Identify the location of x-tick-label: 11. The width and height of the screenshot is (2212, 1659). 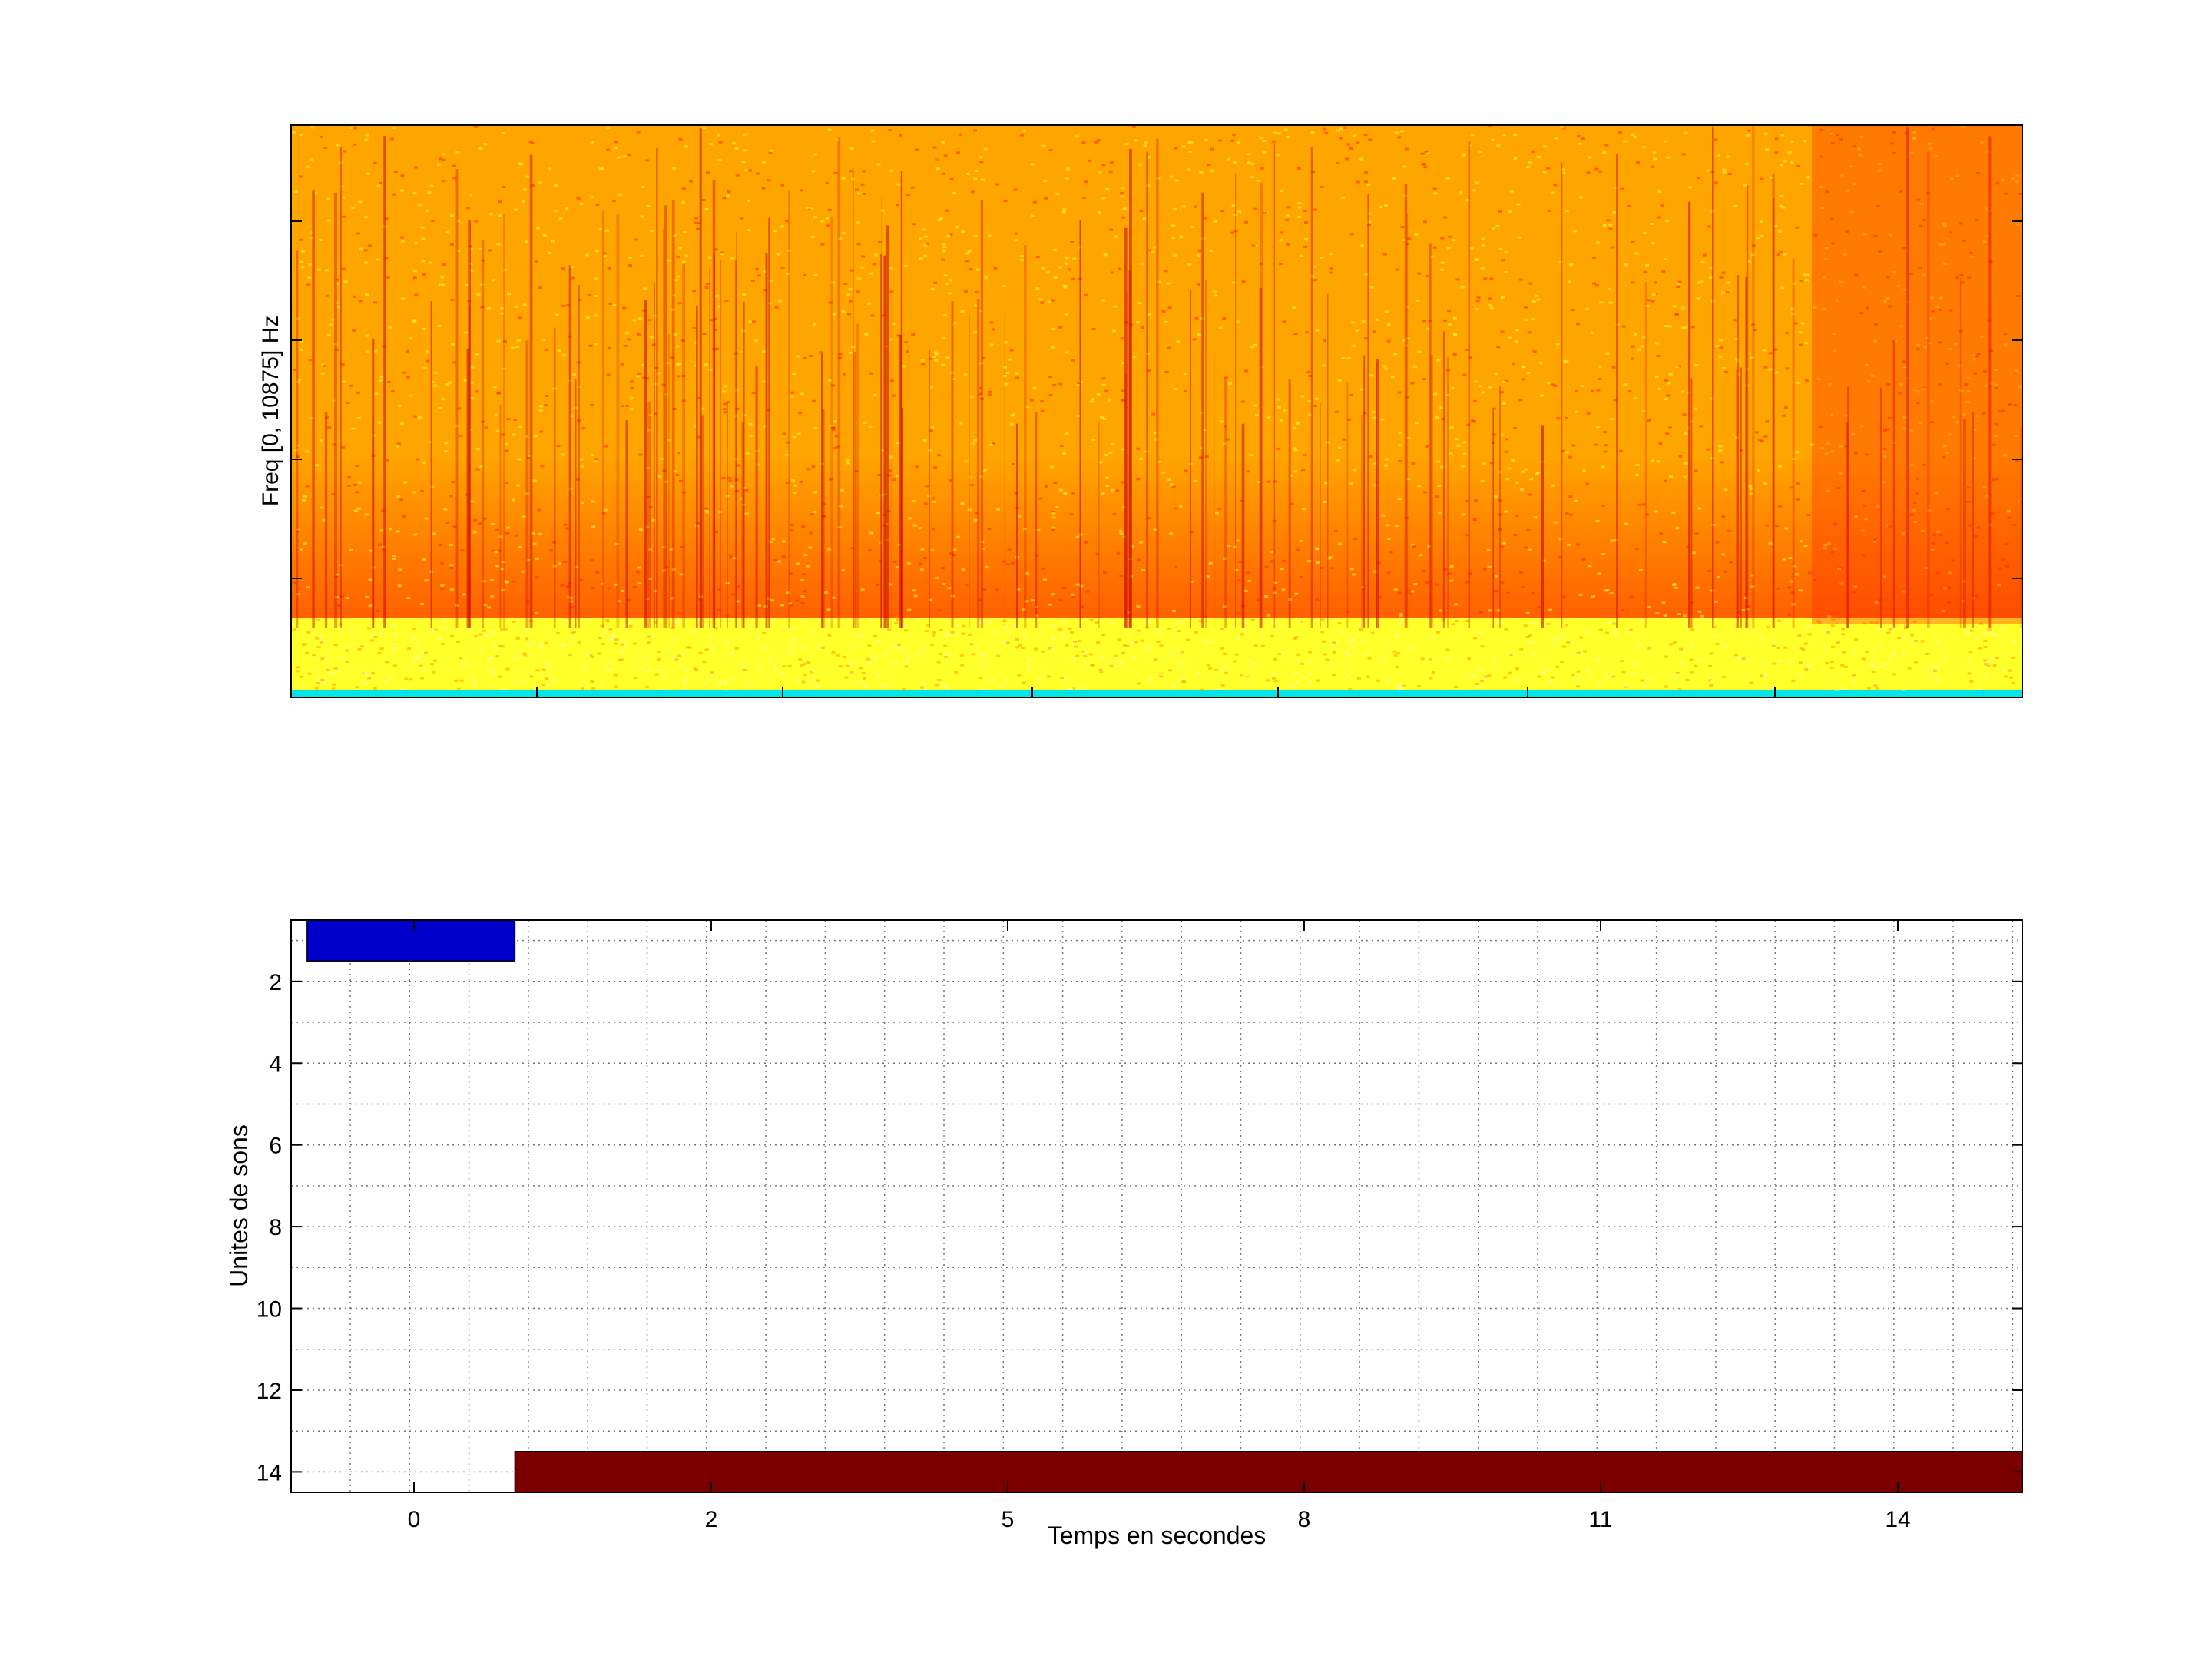
(1600, 1519).